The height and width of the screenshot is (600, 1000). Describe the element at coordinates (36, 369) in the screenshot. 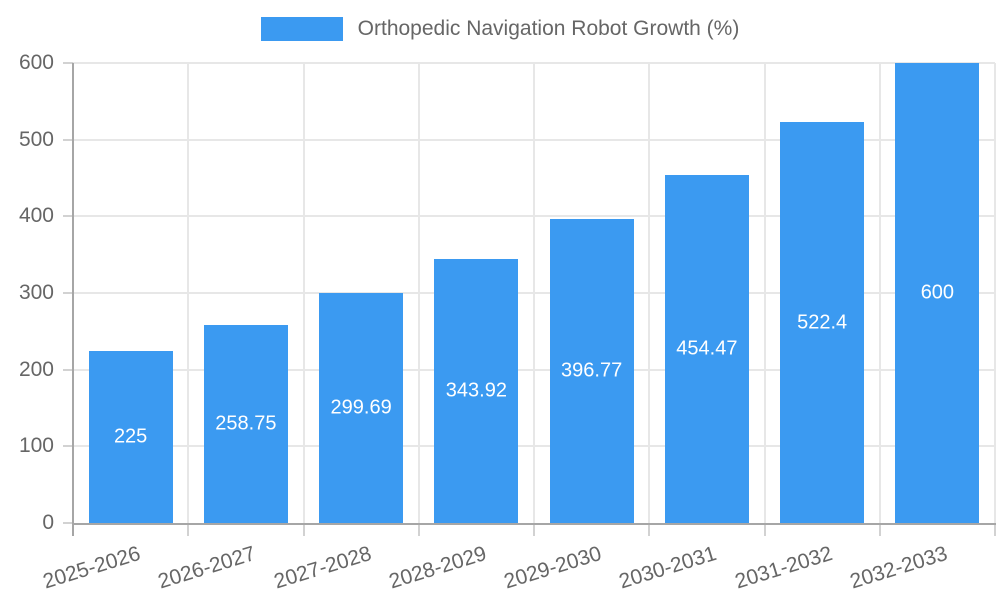

I see `y-axis-tick-label: 200` at that location.